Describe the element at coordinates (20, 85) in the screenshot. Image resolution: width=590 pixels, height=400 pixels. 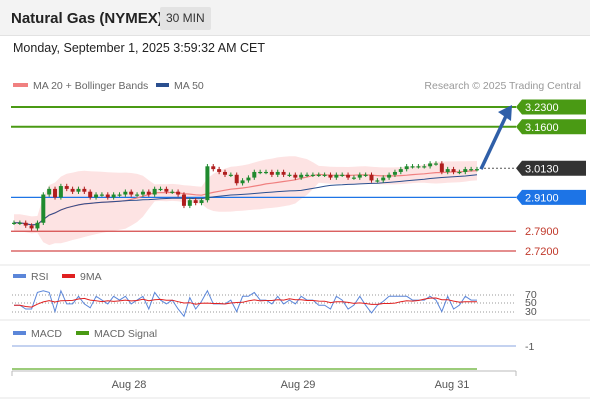
I see `ma20-swatch` at that location.